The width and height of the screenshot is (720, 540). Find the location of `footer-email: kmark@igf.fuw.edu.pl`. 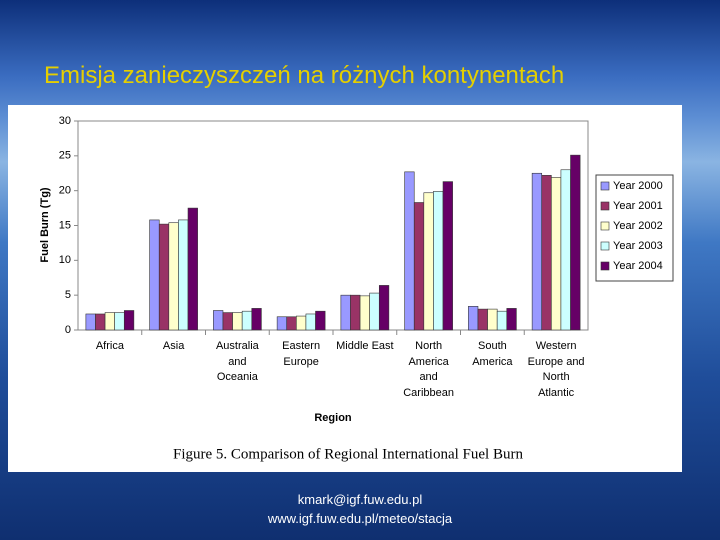

footer-email: kmark@igf.fuw.edu.pl is located at coordinates (360, 499).